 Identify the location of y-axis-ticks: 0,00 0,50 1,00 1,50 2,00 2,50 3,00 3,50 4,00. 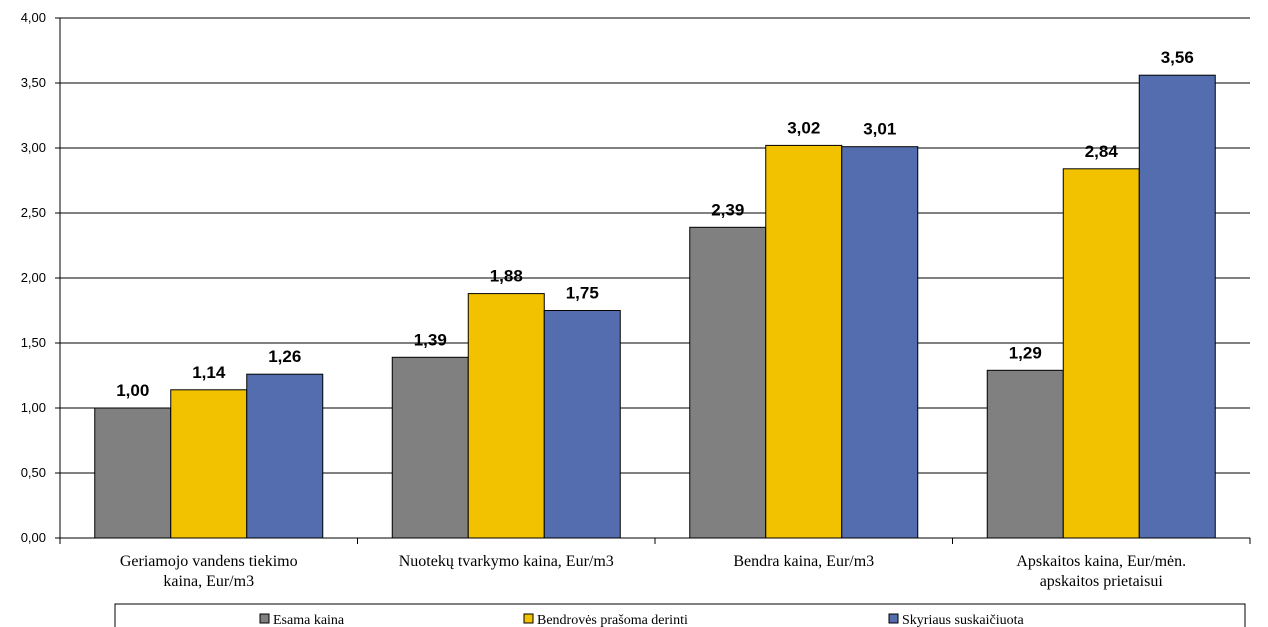
(40, 277).